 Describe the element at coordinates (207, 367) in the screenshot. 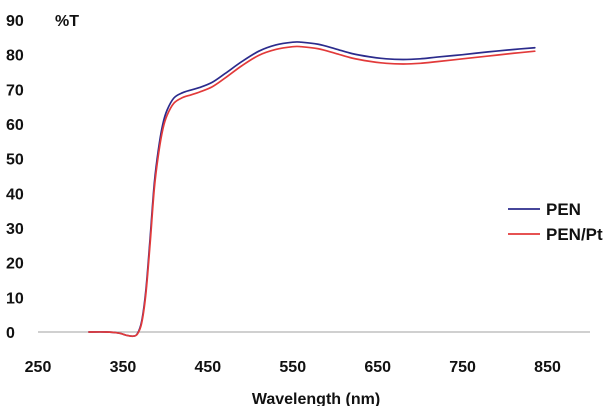

I see `x-tick-label: 450` at that location.